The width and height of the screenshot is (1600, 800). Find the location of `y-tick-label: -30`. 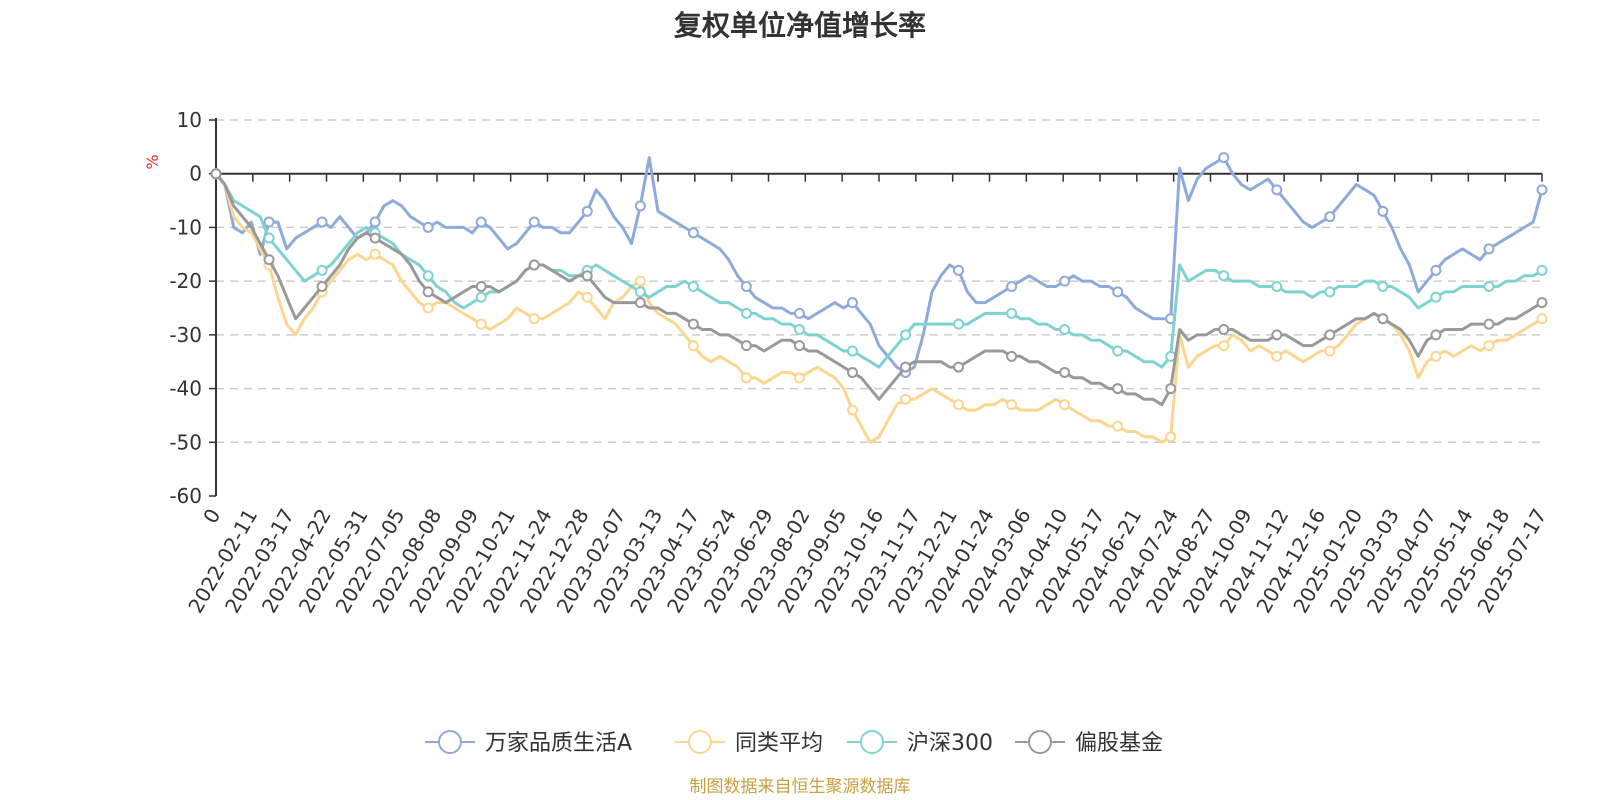

y-tick-label: -30 is located at coordinates (185, 335).